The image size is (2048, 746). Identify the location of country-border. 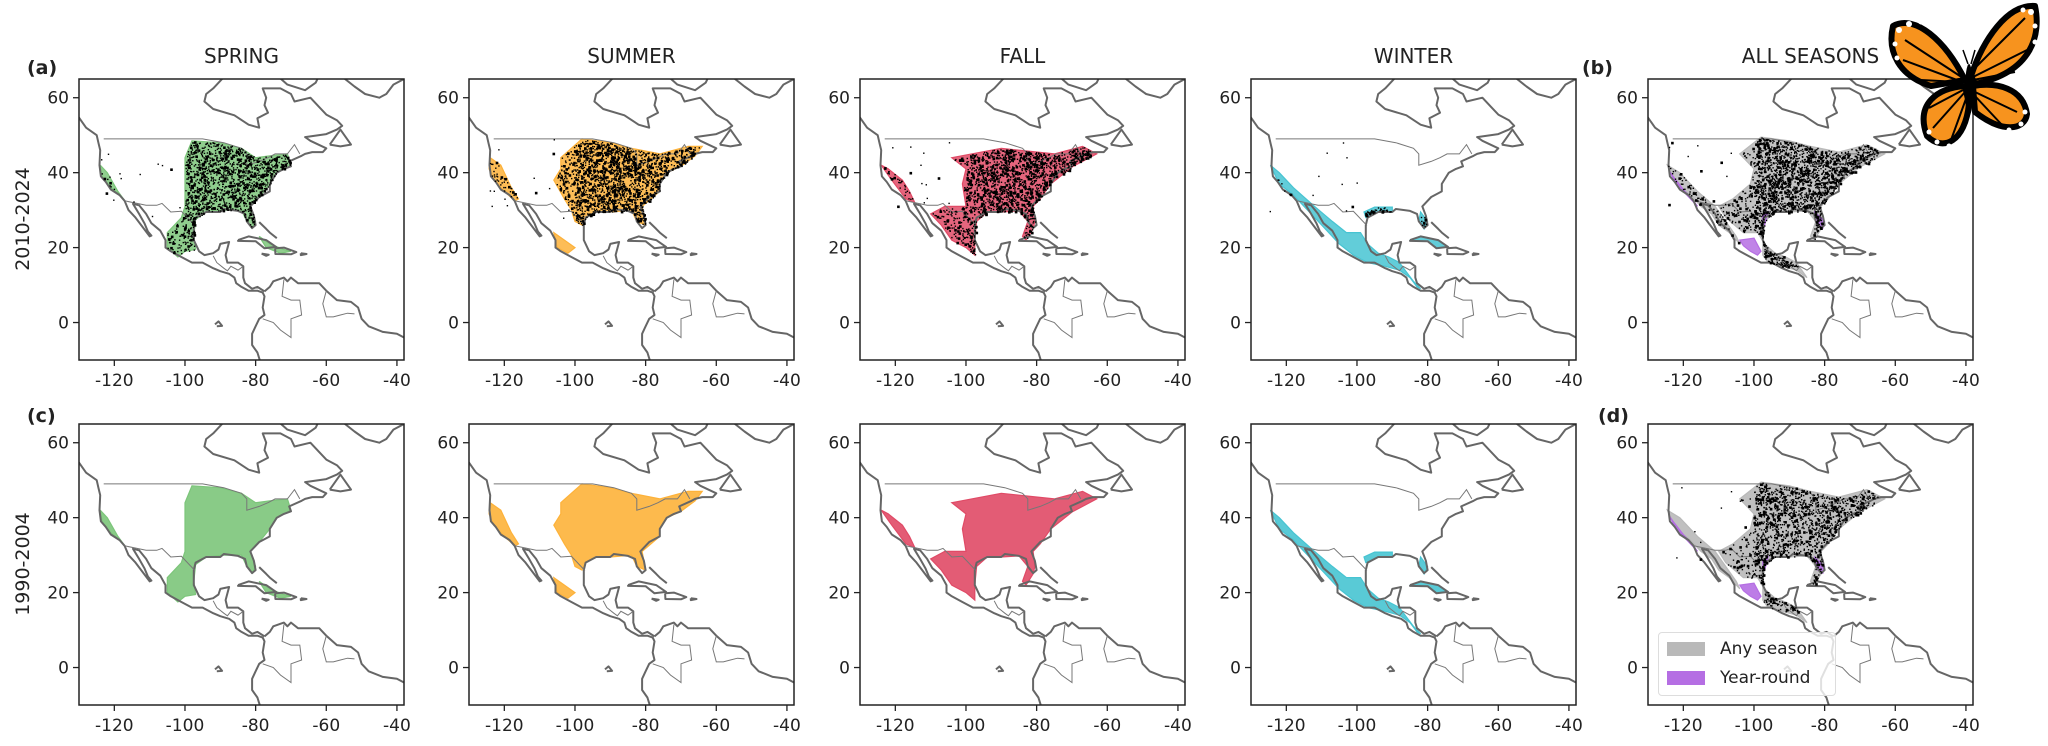
(1119, 304).